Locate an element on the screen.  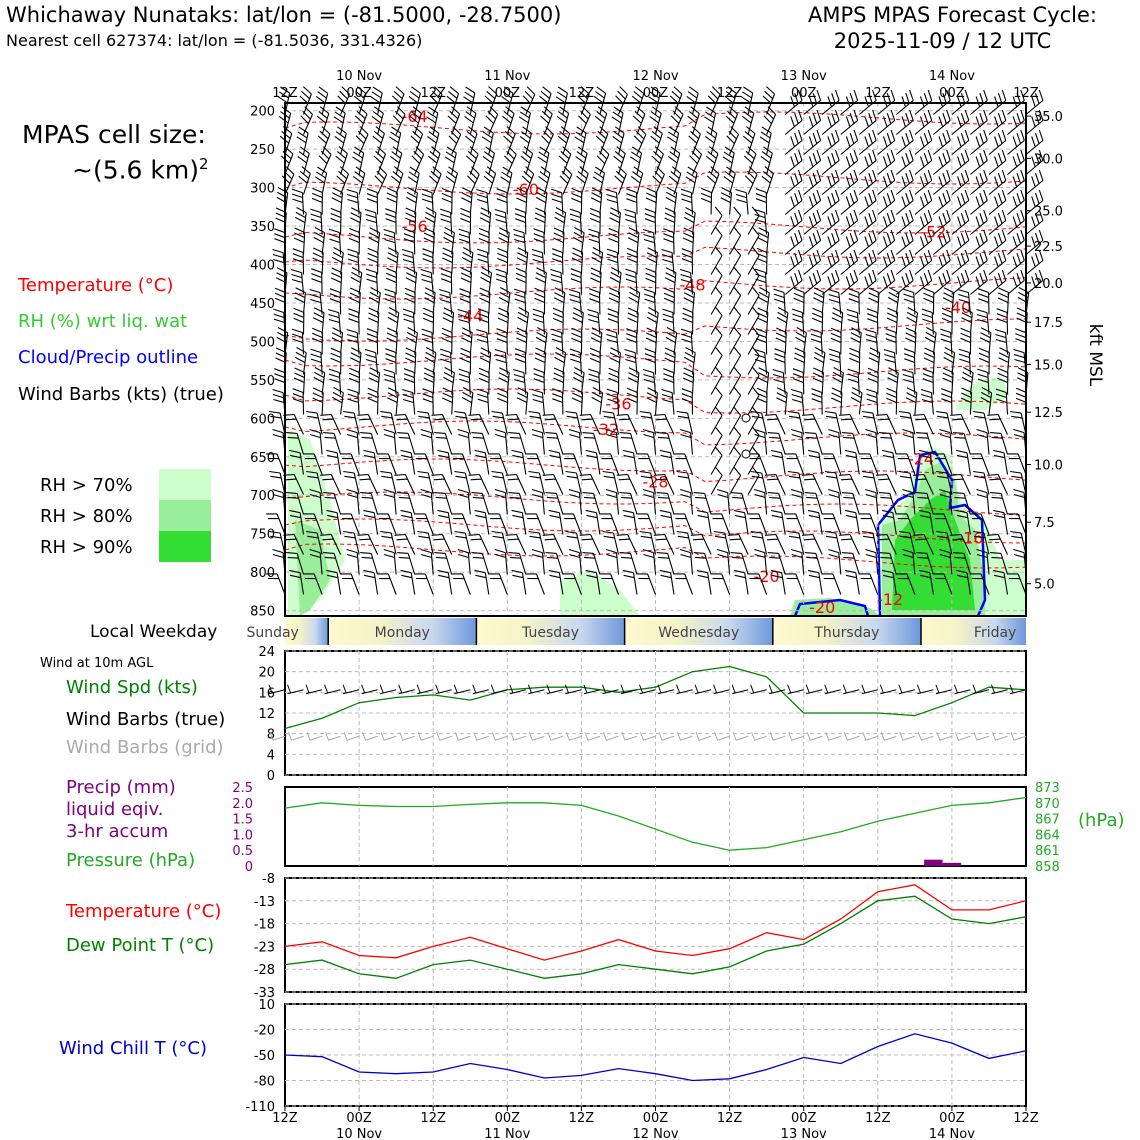
y-tick-label: -13 is located at coordinates (264, 902).